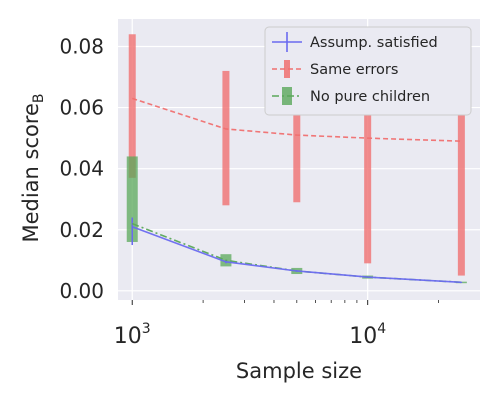  Describe the element at coordinates (31, 172) in the screenshot. I see `y-axis-title-main: Median score` at that location.